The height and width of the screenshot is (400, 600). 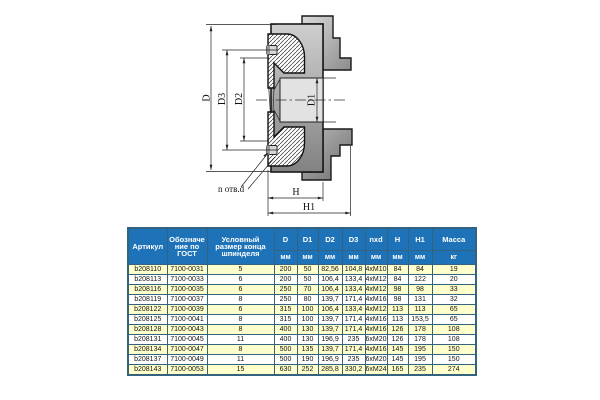 What do you see at coordinates (285, 309) in the screenshot?
I see `table-cell: 315` at bounding box center [285, 309].